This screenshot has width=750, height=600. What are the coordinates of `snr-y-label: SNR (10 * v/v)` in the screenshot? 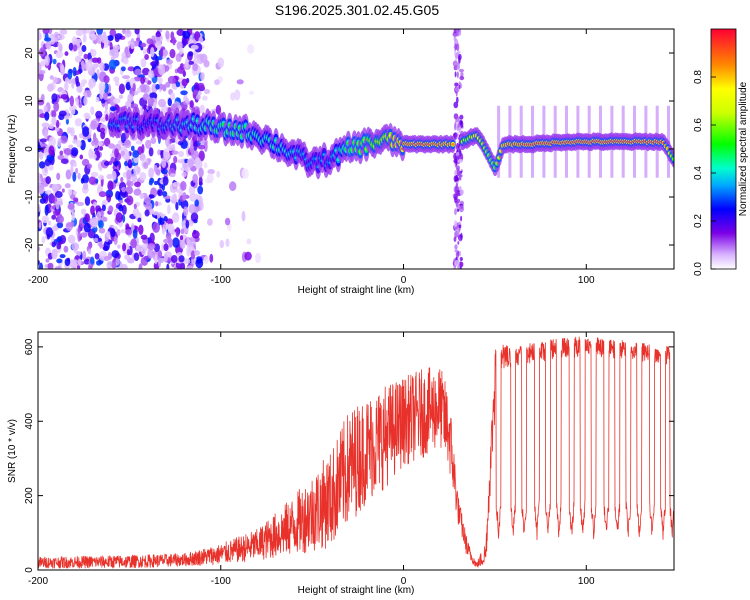 It's located at (12, 451).